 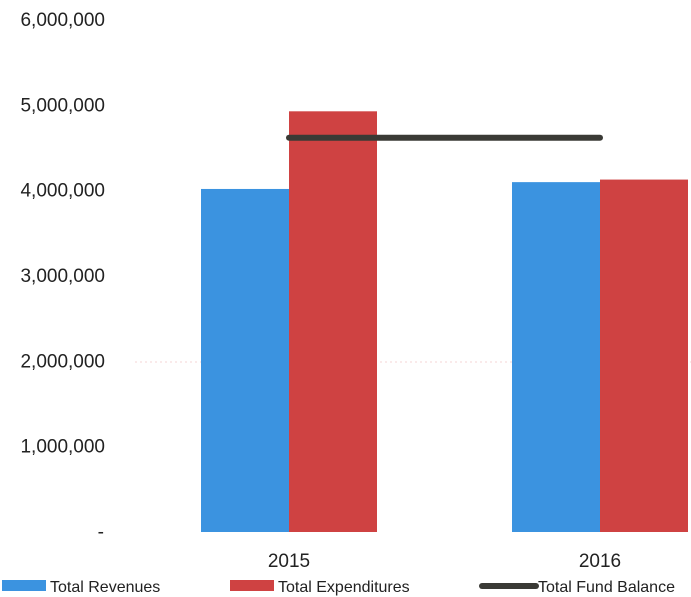 I want to click on legend-label-total-expenditures: Total Expenditures, so click(x=344, y=587).